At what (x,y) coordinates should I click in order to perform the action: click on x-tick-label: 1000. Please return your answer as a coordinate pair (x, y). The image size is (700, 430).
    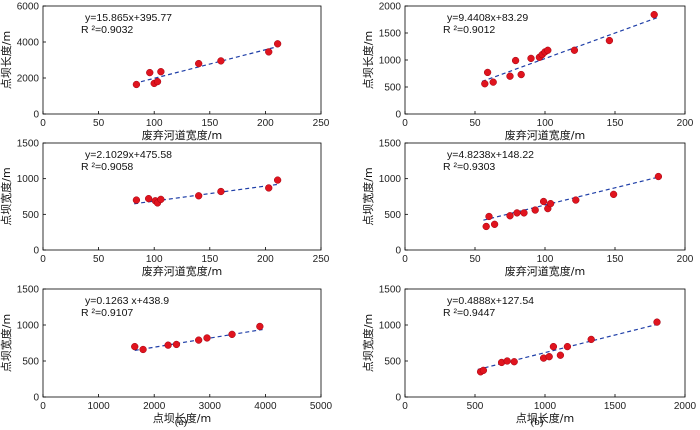
    Looking at the image, I should click on (98, 406).